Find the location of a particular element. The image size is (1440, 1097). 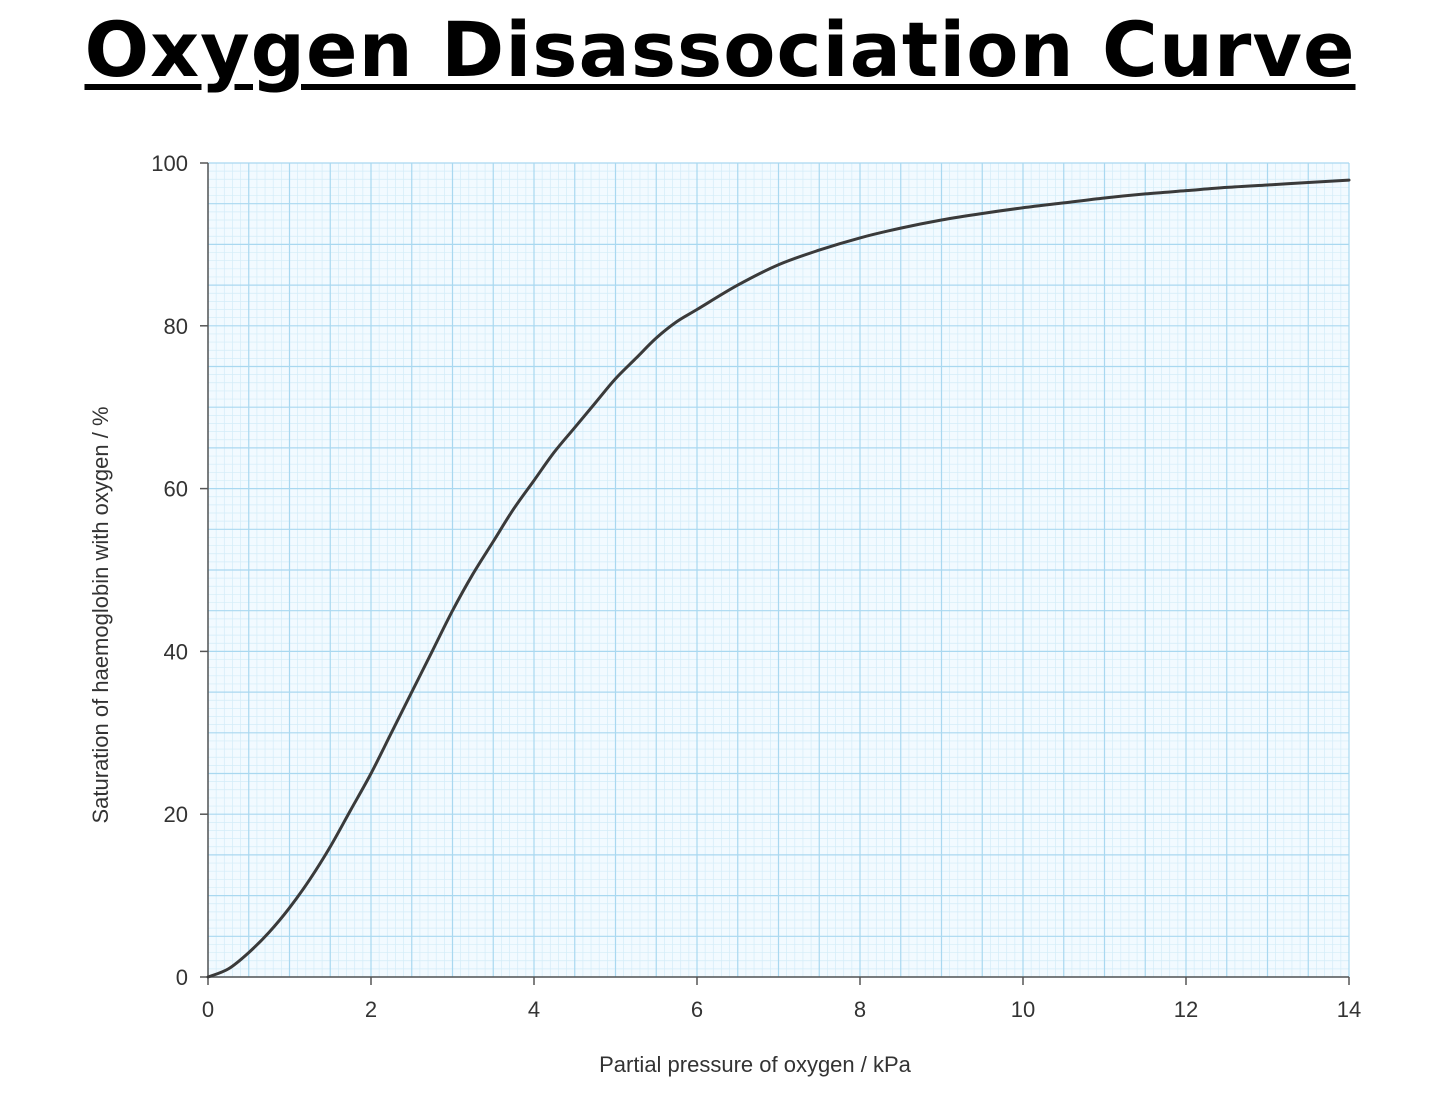

y-tick-label: 0 is located at coordinates (182, 977).